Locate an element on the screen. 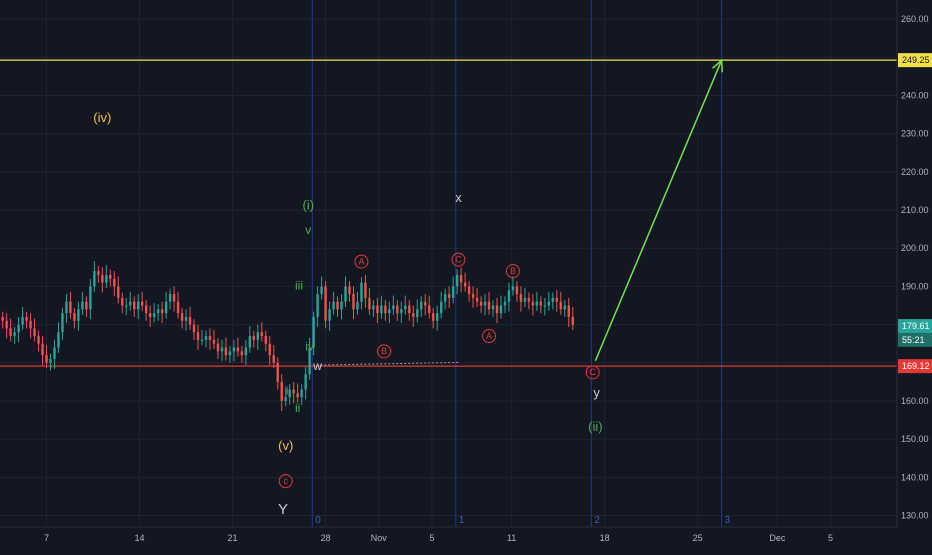 This screenshot has width=932, height=555. wave-label: (v) is located at coordinates (285, 445).